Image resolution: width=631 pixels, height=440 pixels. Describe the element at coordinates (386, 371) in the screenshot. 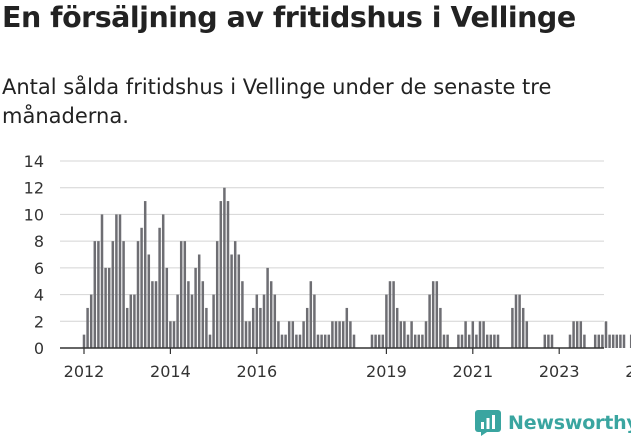

I see `x-tick-label: 2019` at that location.